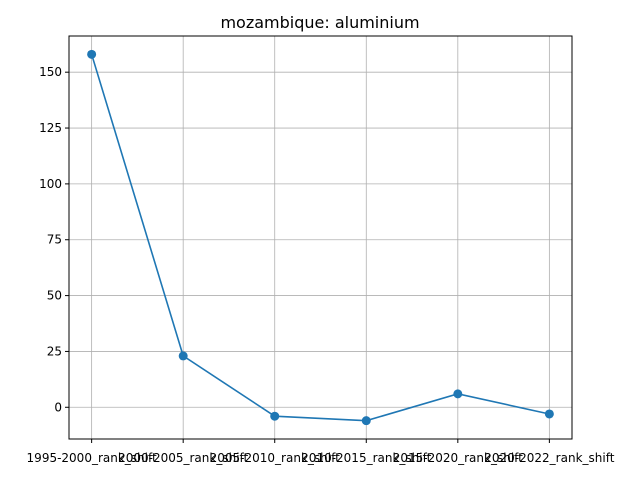 Image resolution: width=640 pixels, height=480 pixels. Describe the element at coordinates (58, 407) in the screenshot. I see `y-tick-label: 0` at that location.